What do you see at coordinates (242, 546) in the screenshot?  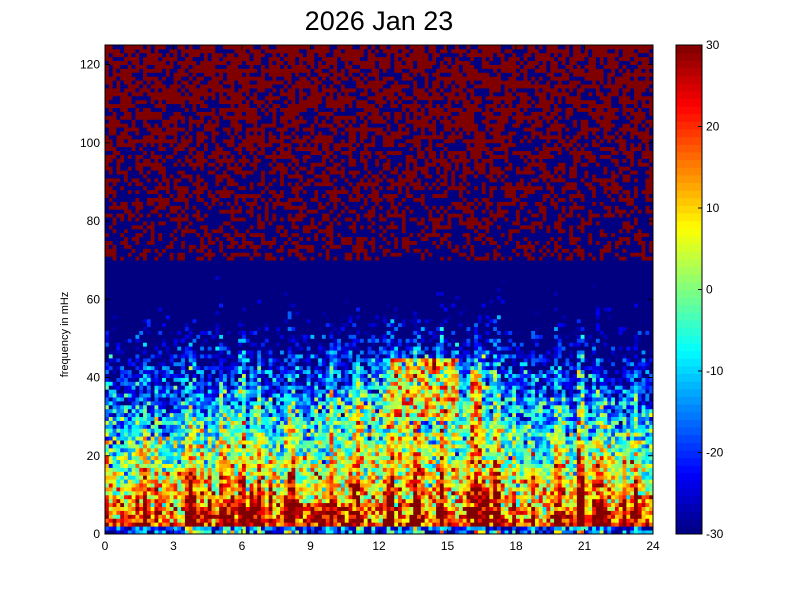 I see `x-tick-label: 6` at bounding box center [242, 546].